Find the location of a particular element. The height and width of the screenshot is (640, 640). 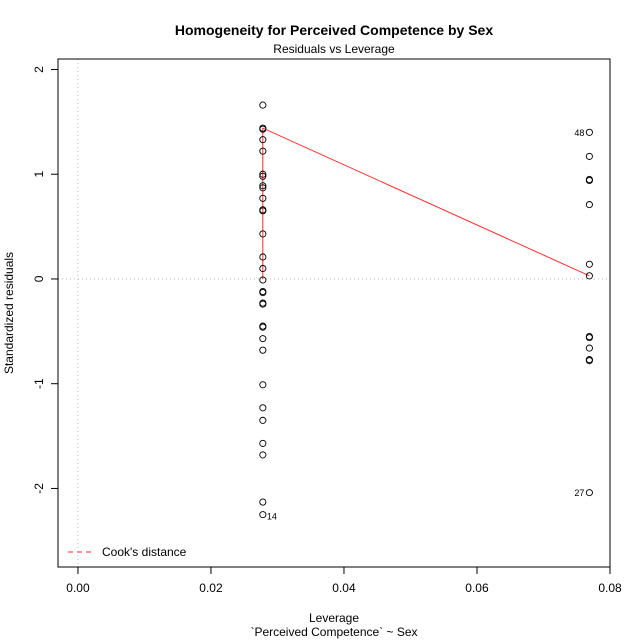

x-tick-label: 0.08 is located at coordinates (610, 588).